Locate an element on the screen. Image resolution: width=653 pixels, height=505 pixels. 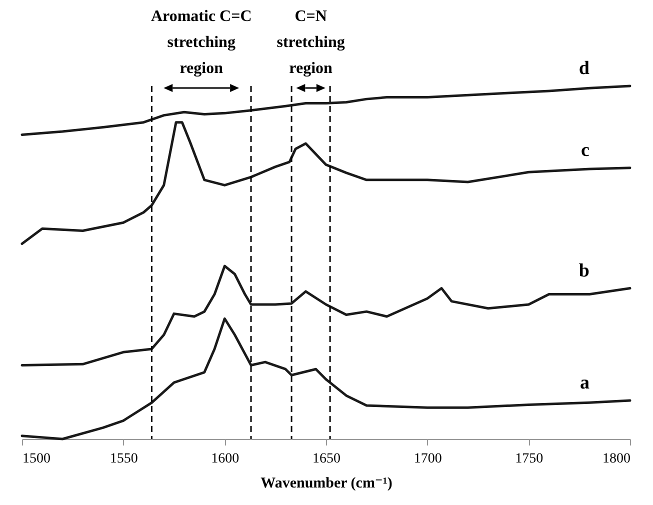
x-tick-label: 1600 is located at coordinates (225, 459).